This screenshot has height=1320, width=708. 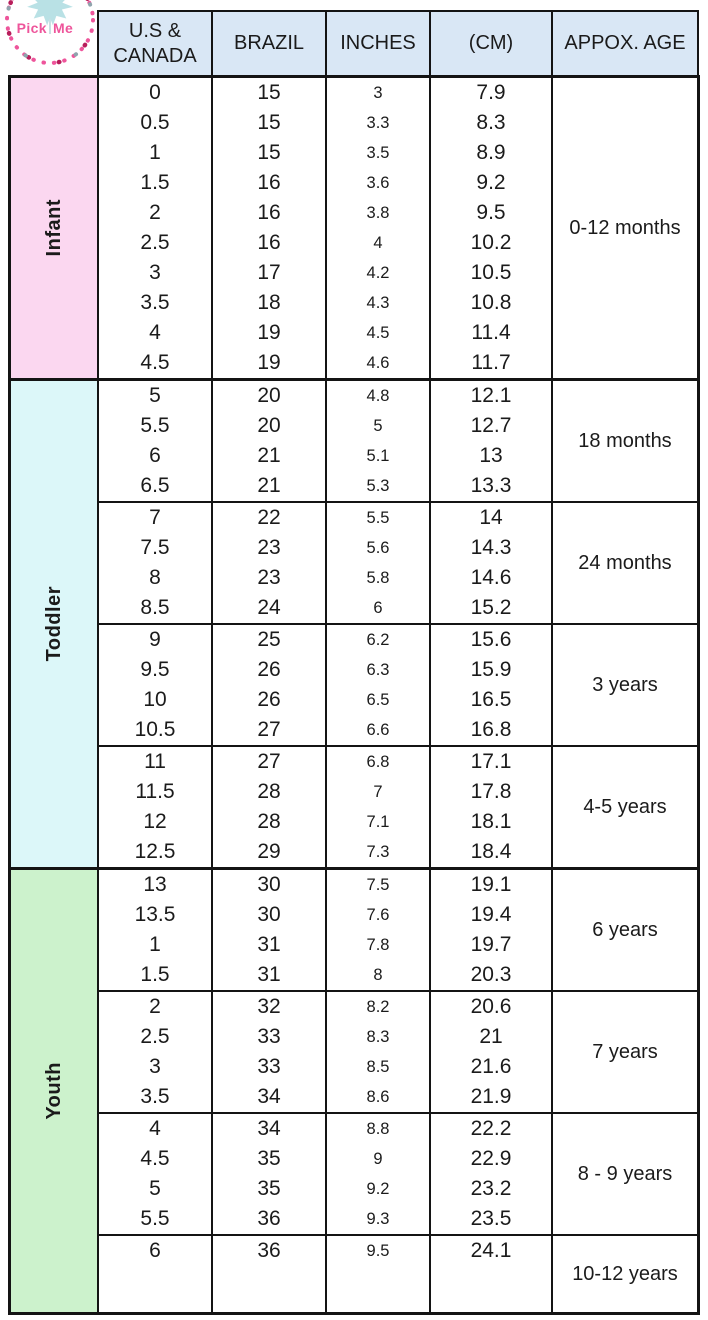 I want to click on value-column: 13 13.5 1 1.5, so click(x=156, y=930).